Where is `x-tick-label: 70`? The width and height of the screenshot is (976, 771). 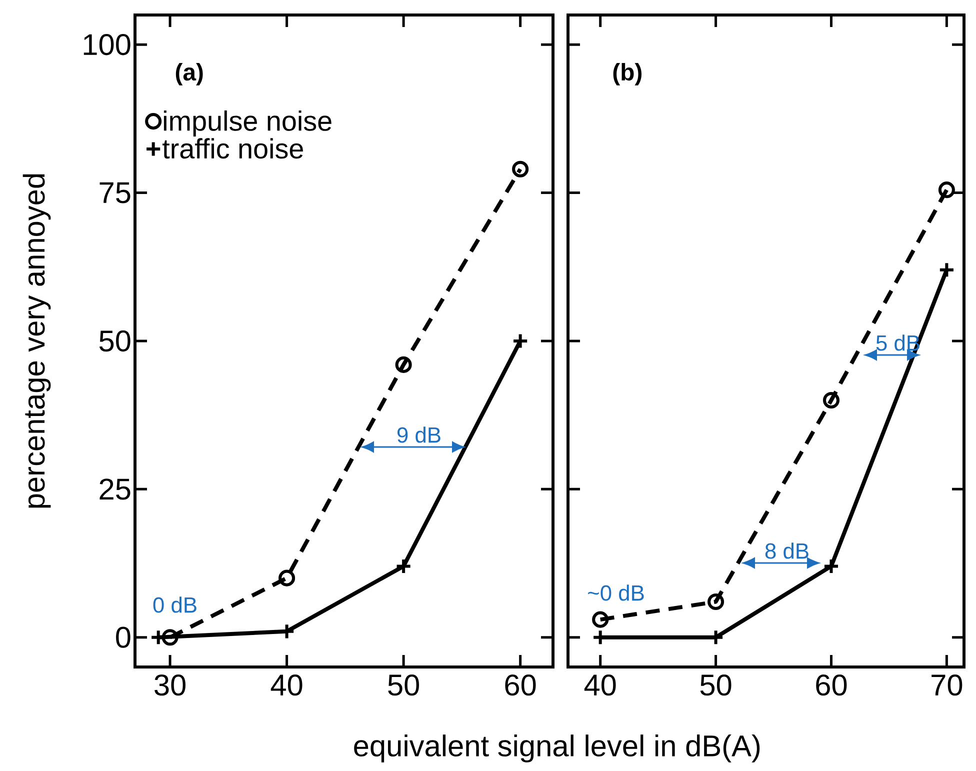
x-tick-label: 70 is located at coordinates (947, 685).